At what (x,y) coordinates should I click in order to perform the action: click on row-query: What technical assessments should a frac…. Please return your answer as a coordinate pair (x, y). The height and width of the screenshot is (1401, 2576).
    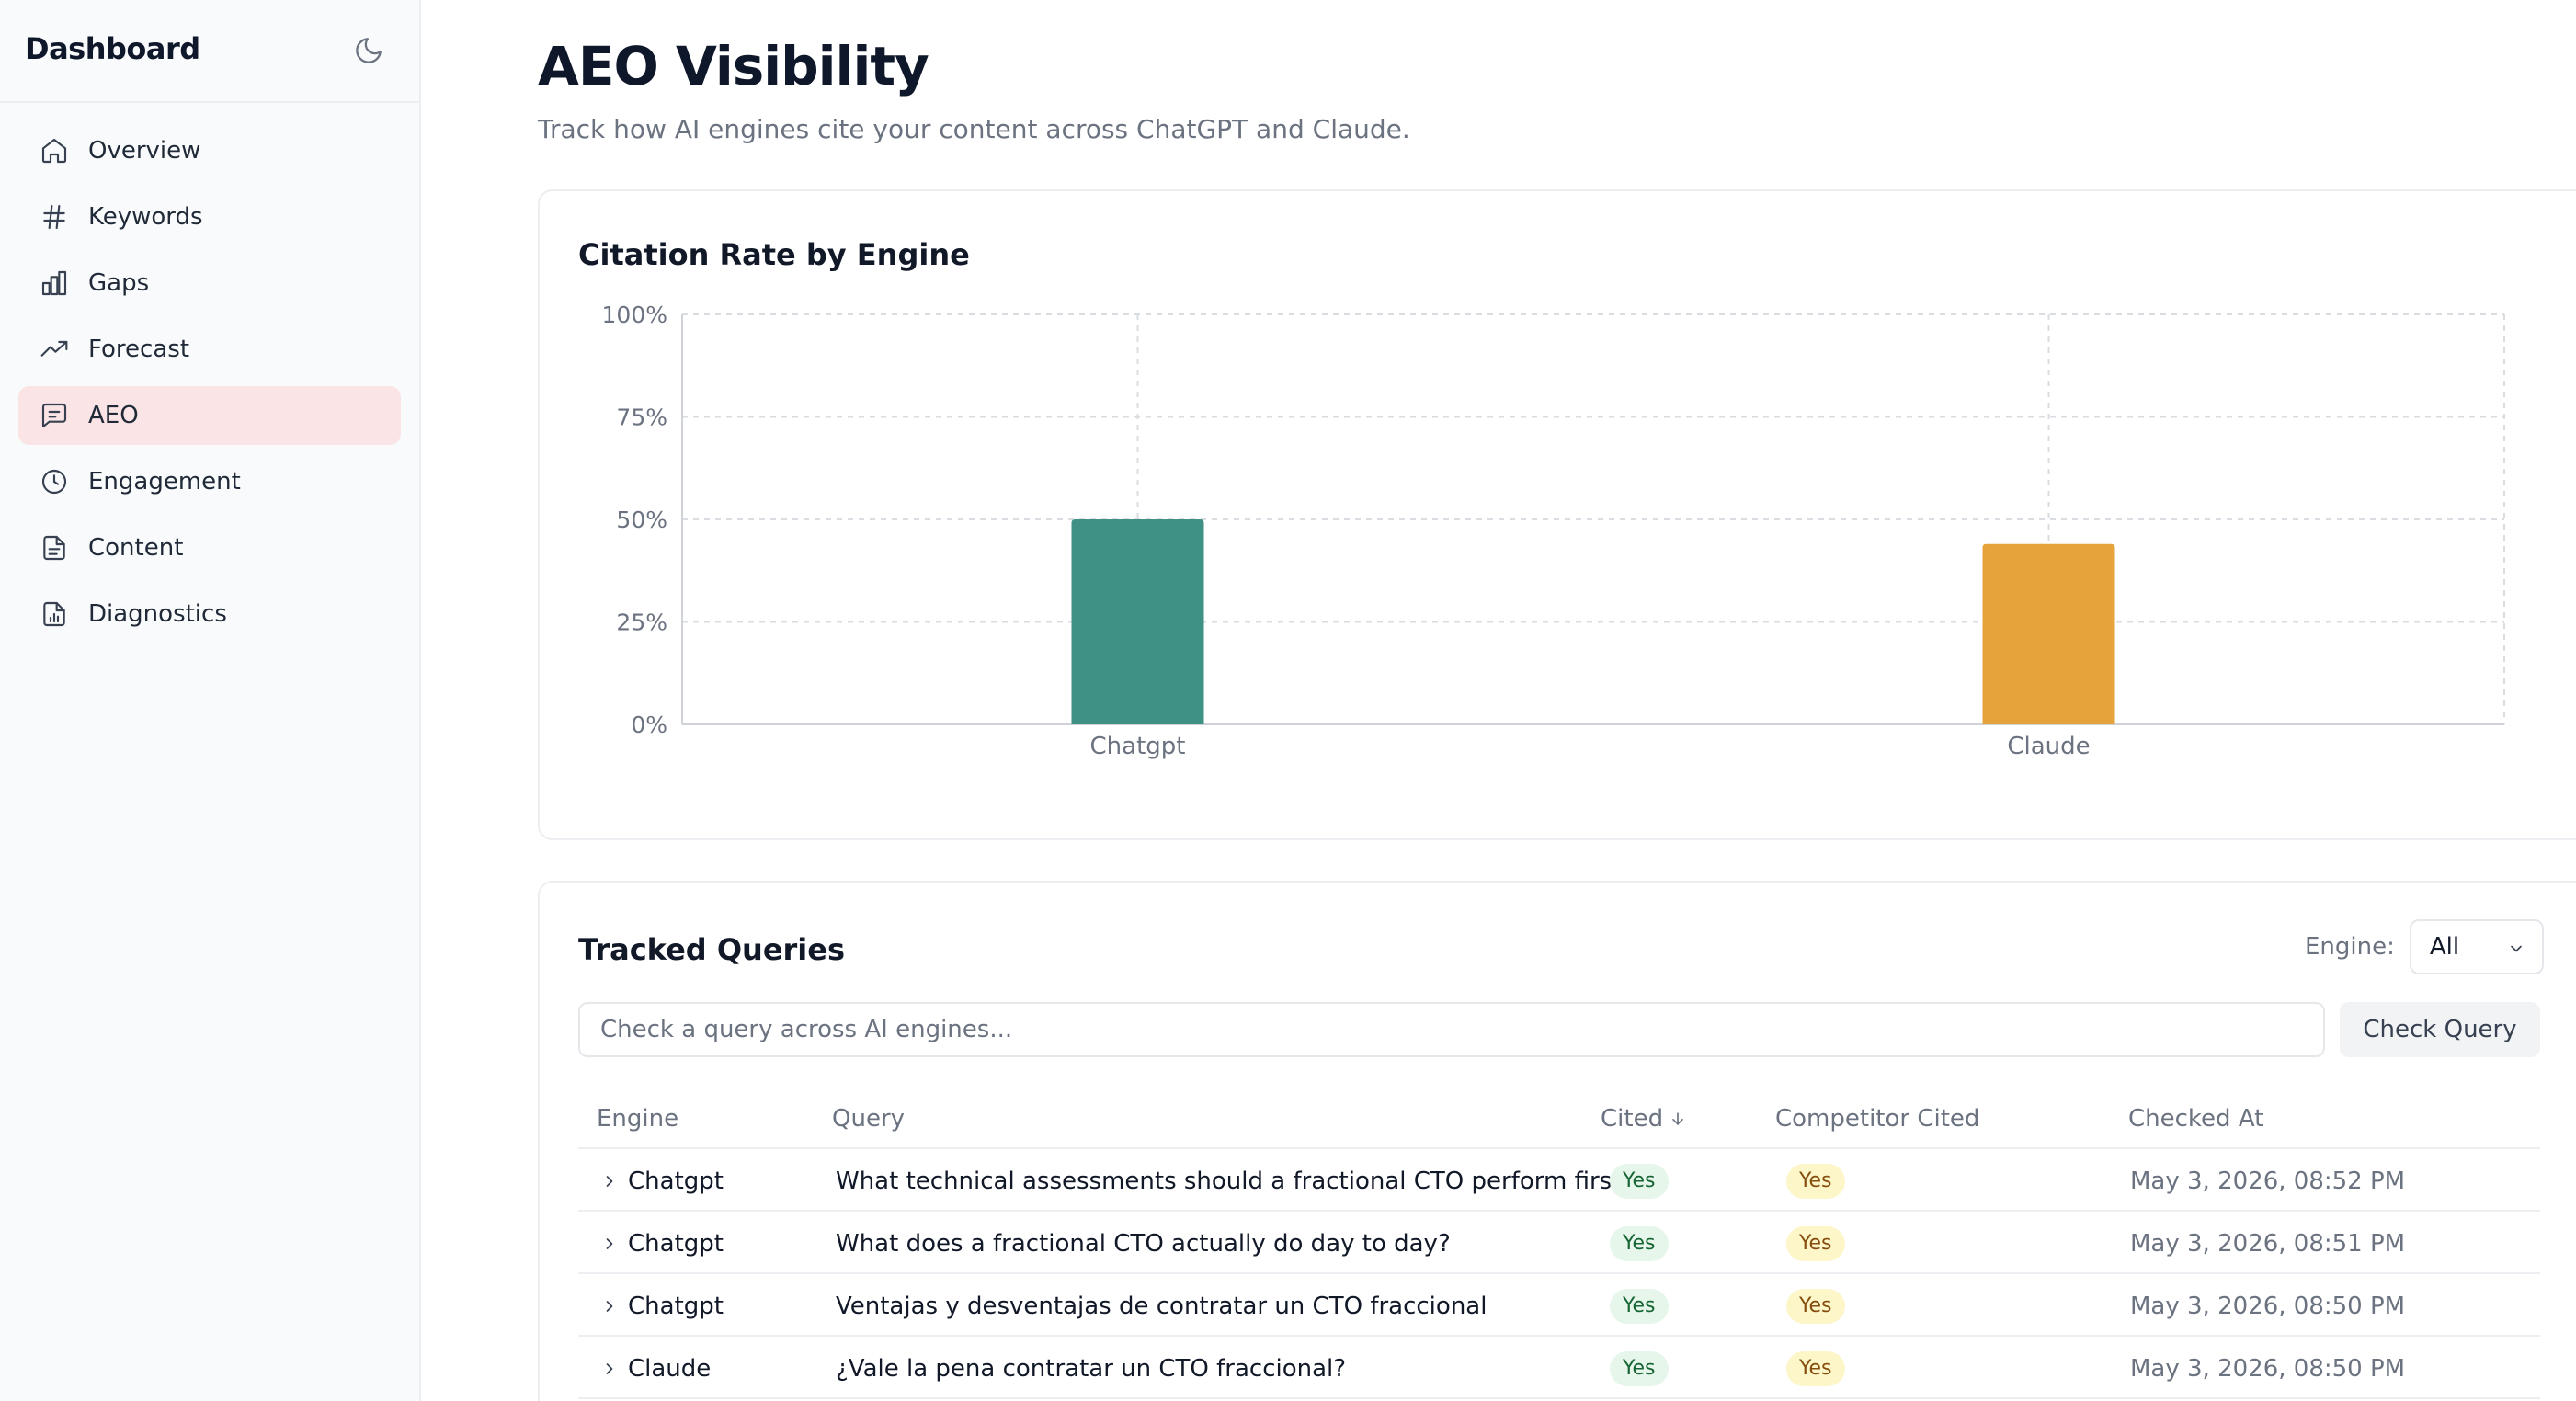
    Looking at the image, I should click on (1235, 1181).